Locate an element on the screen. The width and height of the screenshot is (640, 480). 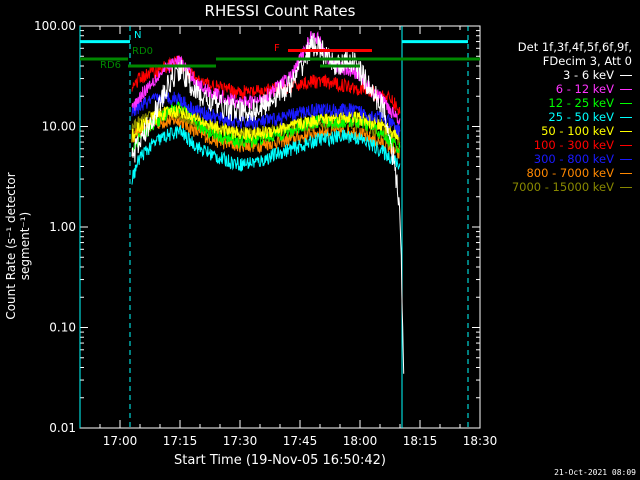
legend-header-line-2: FDecim 3, Att 0 is located at coordinates (587, 61).